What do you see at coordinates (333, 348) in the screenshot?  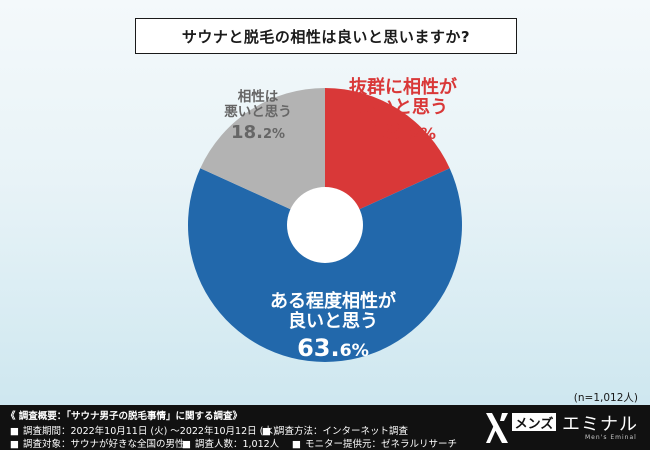 I see `slice-value-somewhat: 63.6%` at bounding box center [333, 348].